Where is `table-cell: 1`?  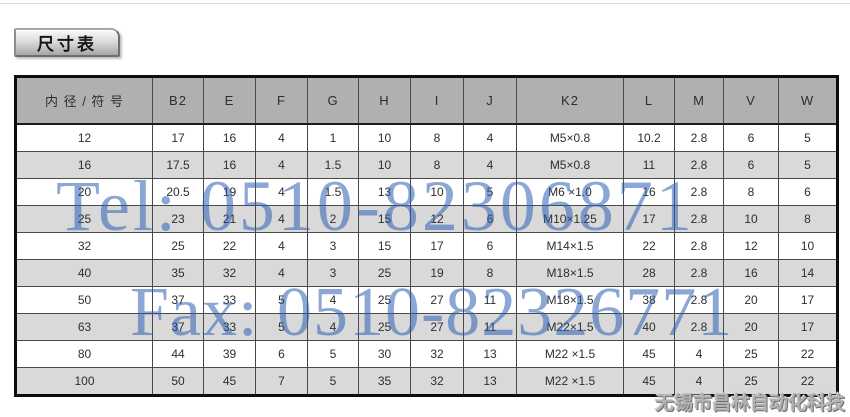
table-cell: 1 is located at coordinates (333, 137).